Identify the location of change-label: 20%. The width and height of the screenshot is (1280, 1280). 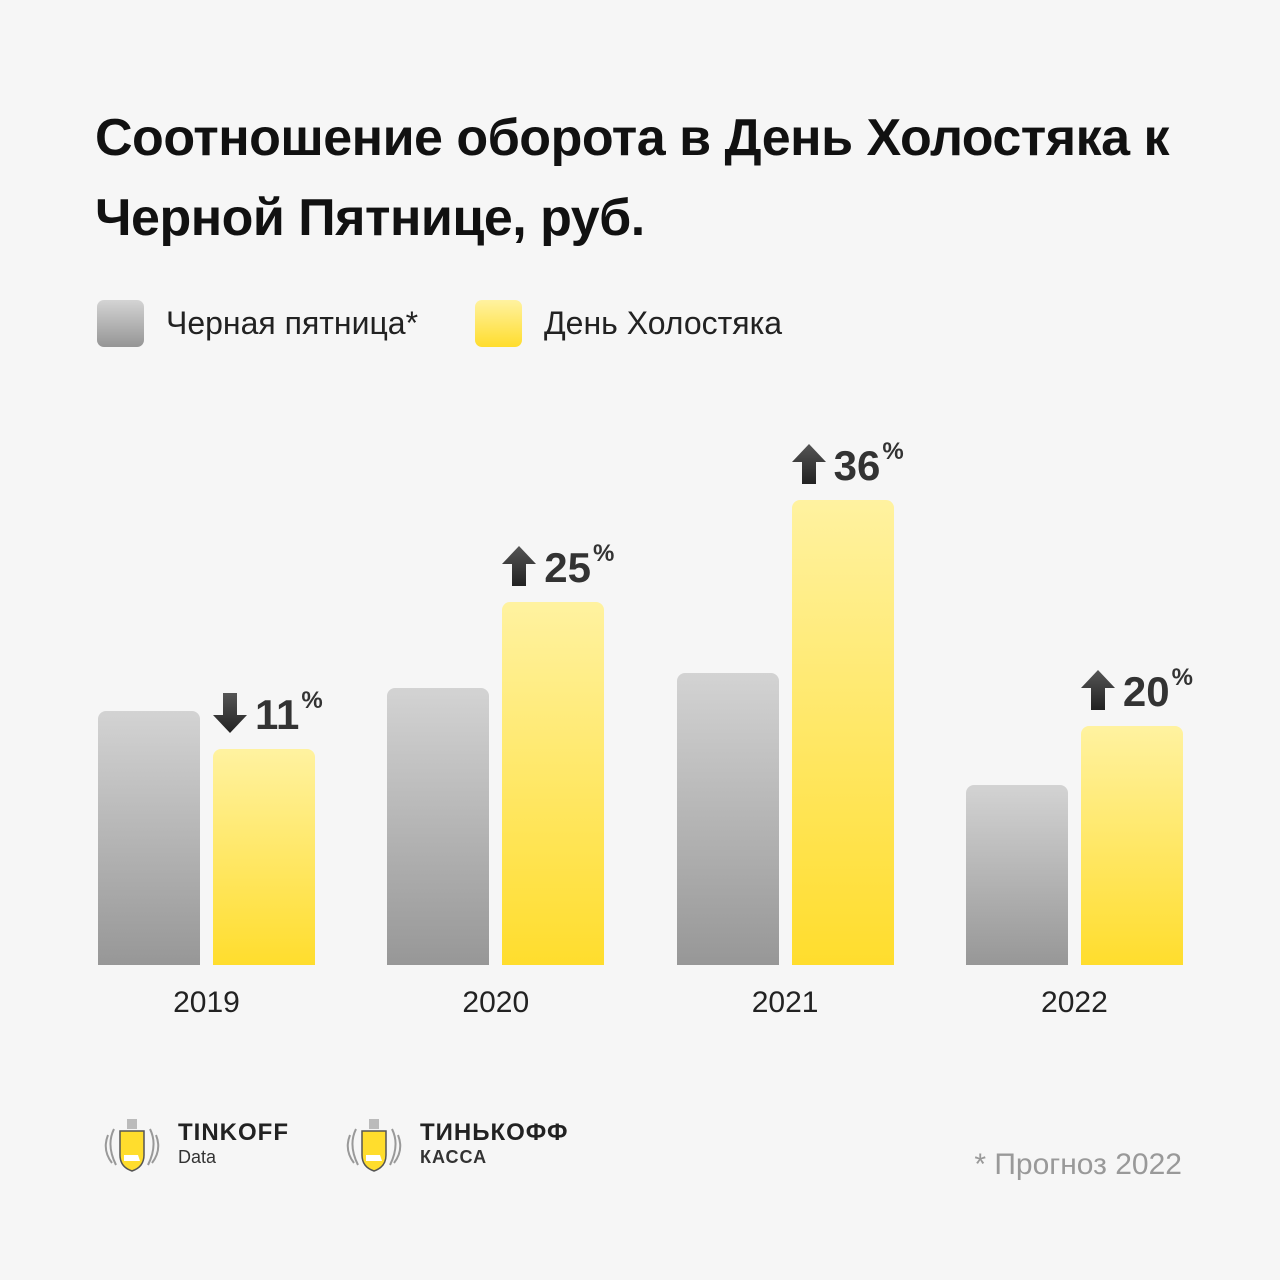
(1136, 690).